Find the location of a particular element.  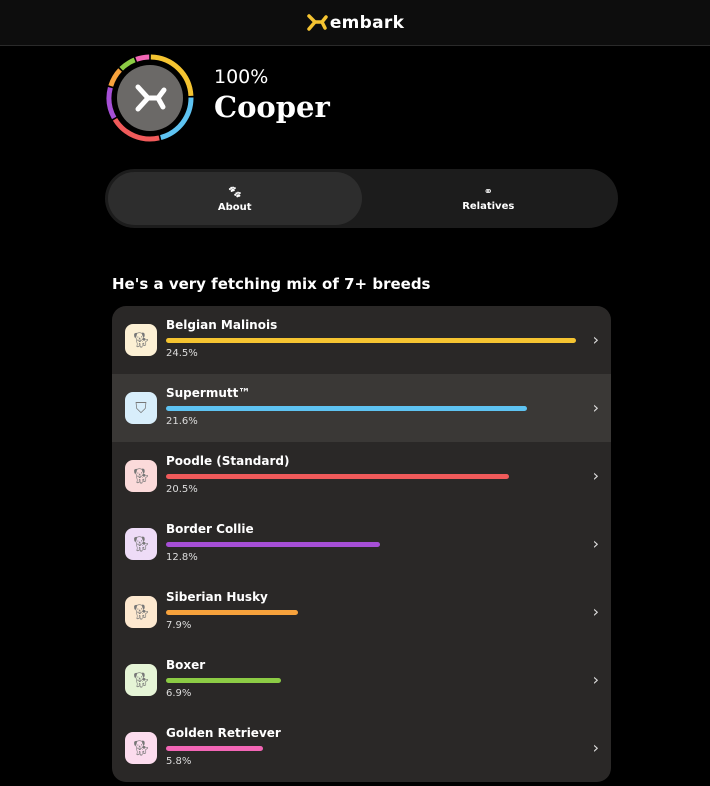

breed-name: Golden Retriever is located at coordinates (223, 733).